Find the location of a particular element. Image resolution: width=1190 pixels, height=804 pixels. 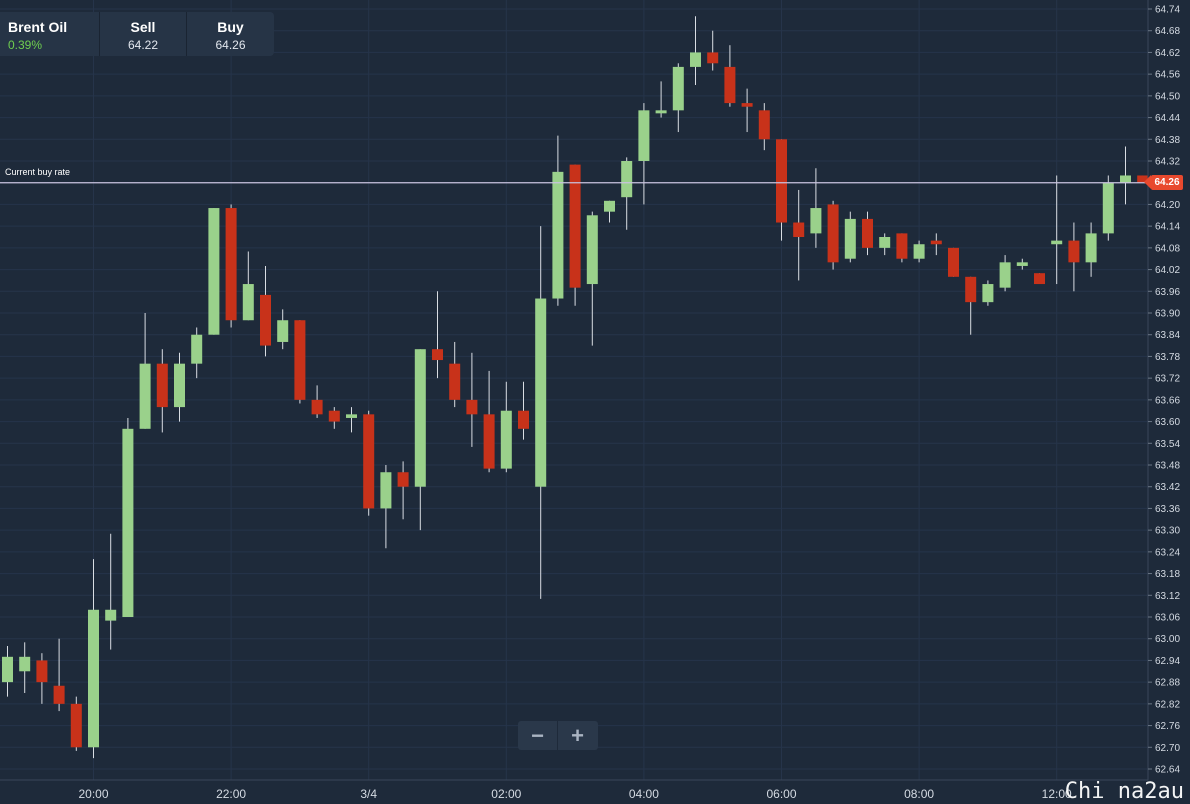

y-tick-label: 64.62 is located at coordinates (1167, 53).